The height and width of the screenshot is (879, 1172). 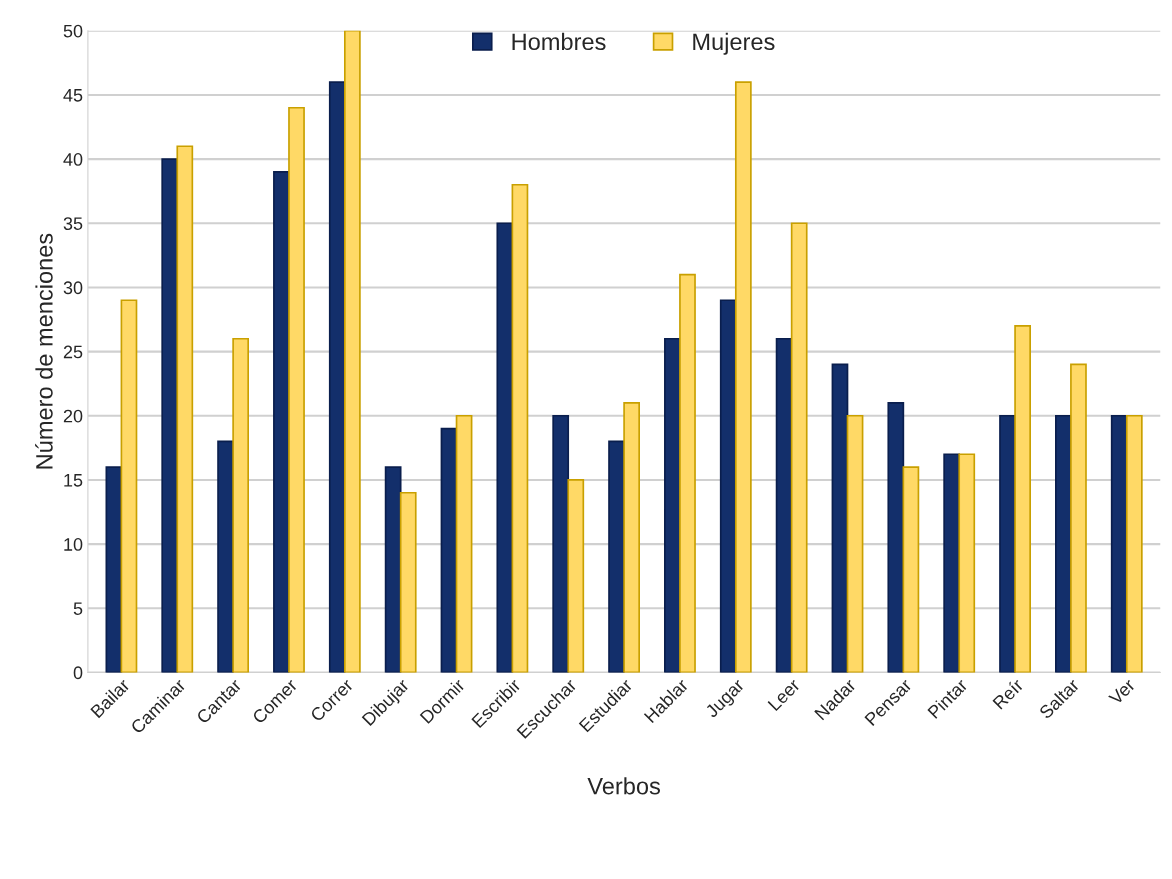 What do you see at coordinates (73, 159) in the screenshot?
I see `y-tick-label: 40` at bounding box center [73, 159].